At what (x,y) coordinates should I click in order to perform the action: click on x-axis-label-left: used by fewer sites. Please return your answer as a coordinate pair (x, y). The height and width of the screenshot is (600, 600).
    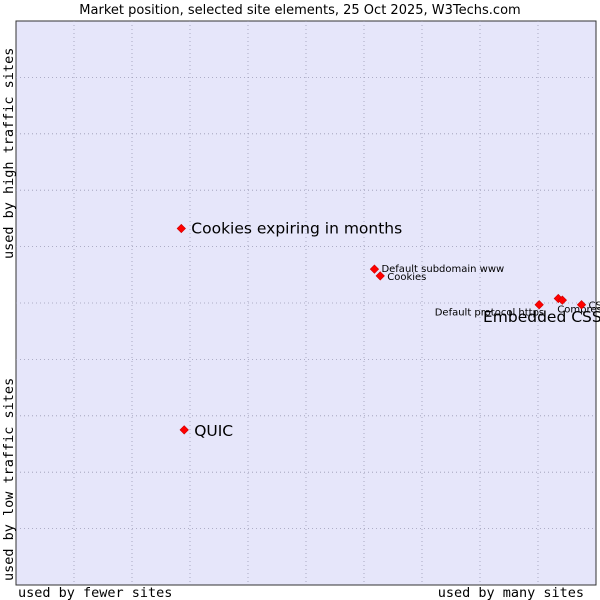
    Looking at the image, I should click on (95, 592).